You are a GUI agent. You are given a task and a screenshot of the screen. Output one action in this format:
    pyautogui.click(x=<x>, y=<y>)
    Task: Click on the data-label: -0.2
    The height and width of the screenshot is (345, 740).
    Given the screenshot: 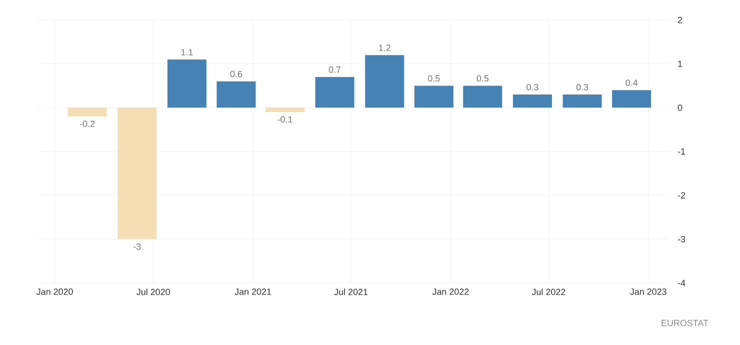 What is the action you would take?
    pyautogui.click(x=87, y=123)
    